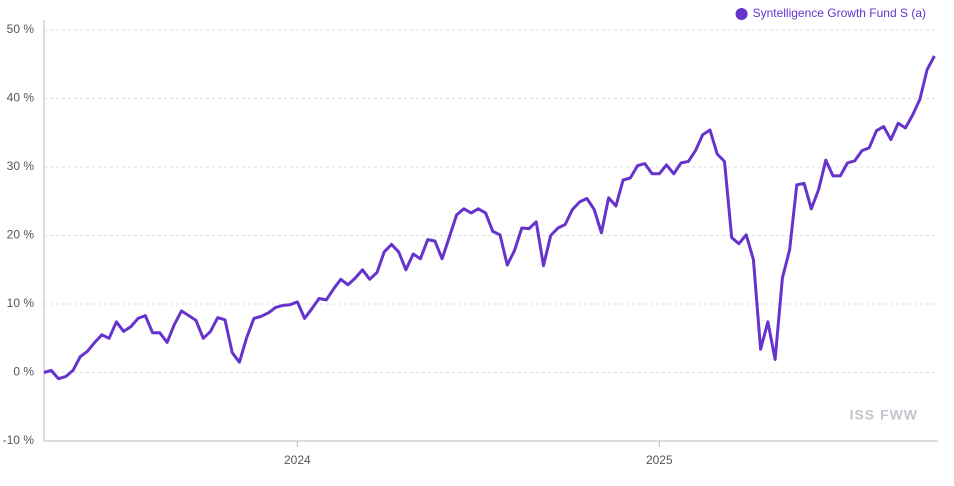 The image size is (954, 486). Describe the element at coordinates (21, 166) in the screenshot. I see `y-tick-label: 30 %` at that location.